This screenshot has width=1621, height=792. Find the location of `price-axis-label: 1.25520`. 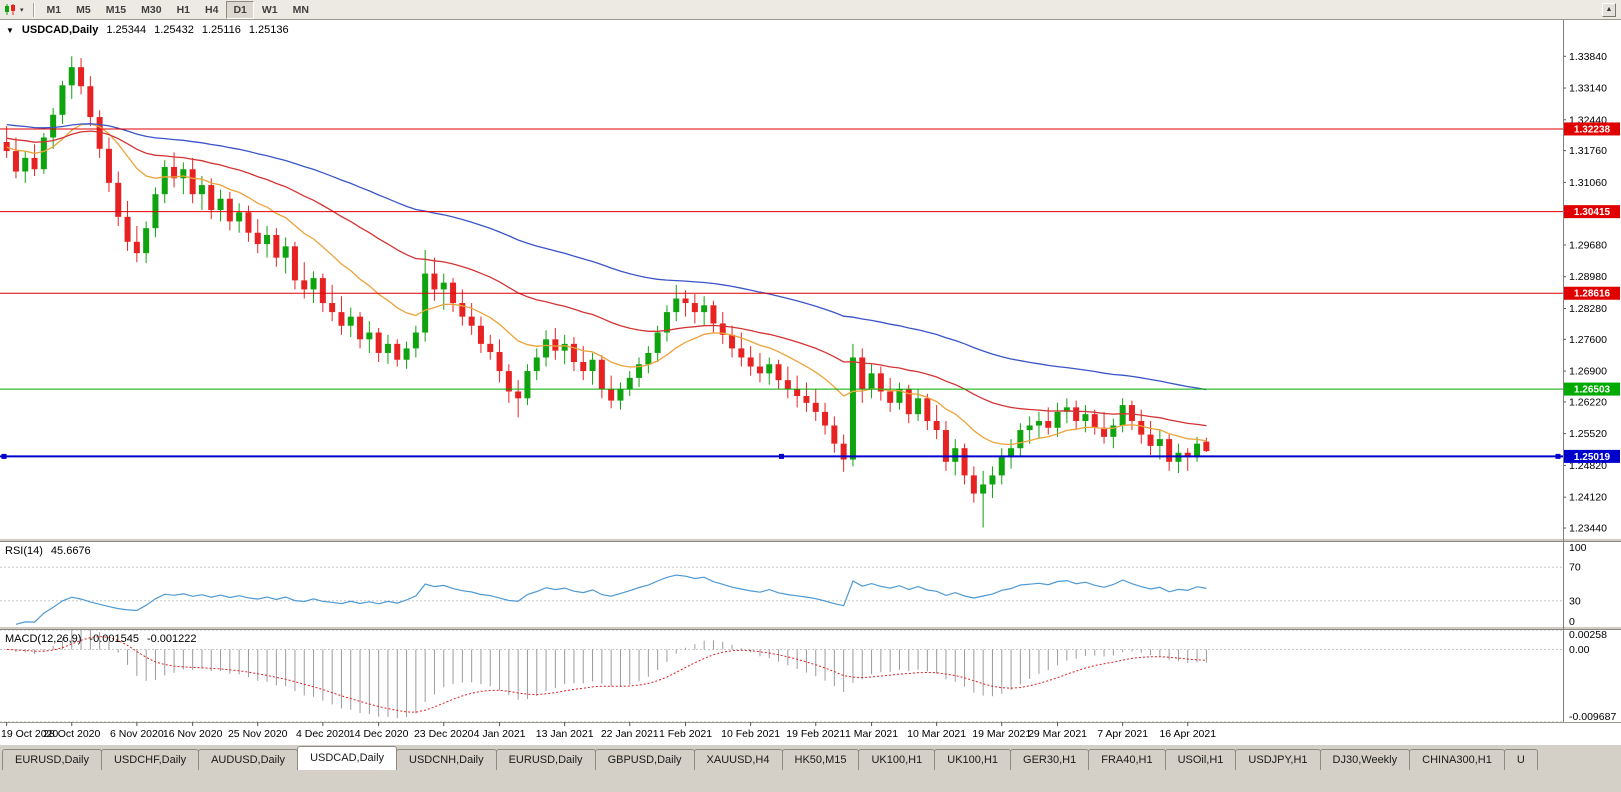

price-axis-label: 1.25520 is located at coordinates (1588, 434).